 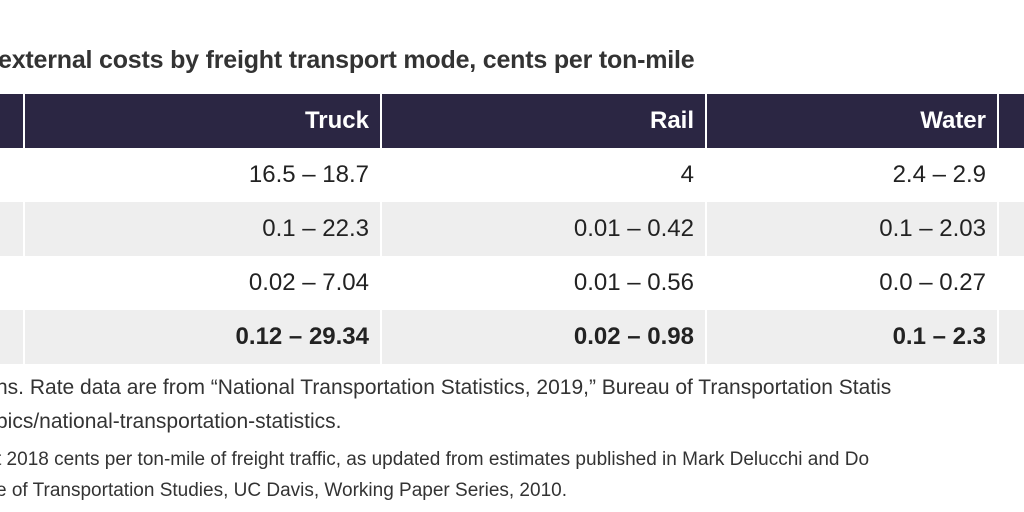 What do you see at coordinates (939, 336) in the screenshot?
I see `table-cell: 0.1 – 2.3` at bounding box center [939, 336].